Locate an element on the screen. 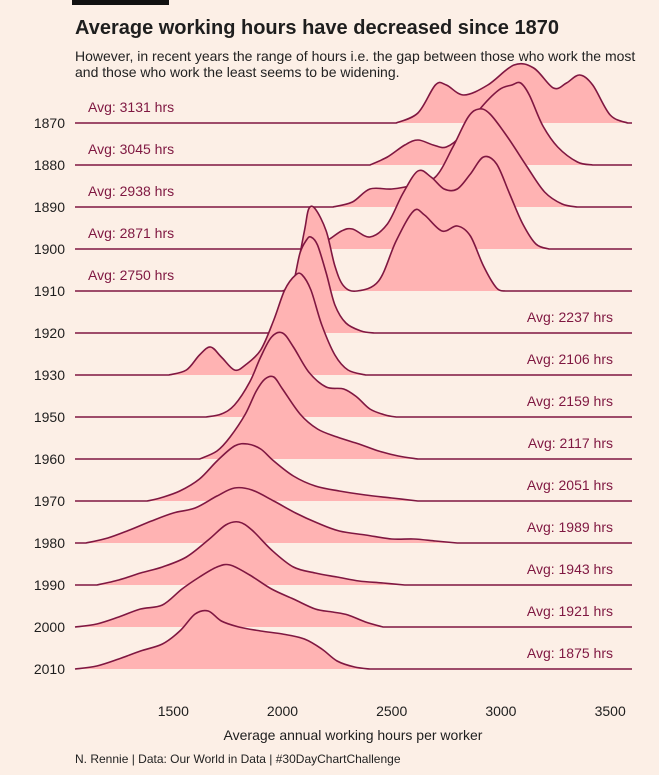 This screenshot has height=775, width=659. ridge-1960: 1960 Avg: 2117 hrs is located at coordinates (333, 421).